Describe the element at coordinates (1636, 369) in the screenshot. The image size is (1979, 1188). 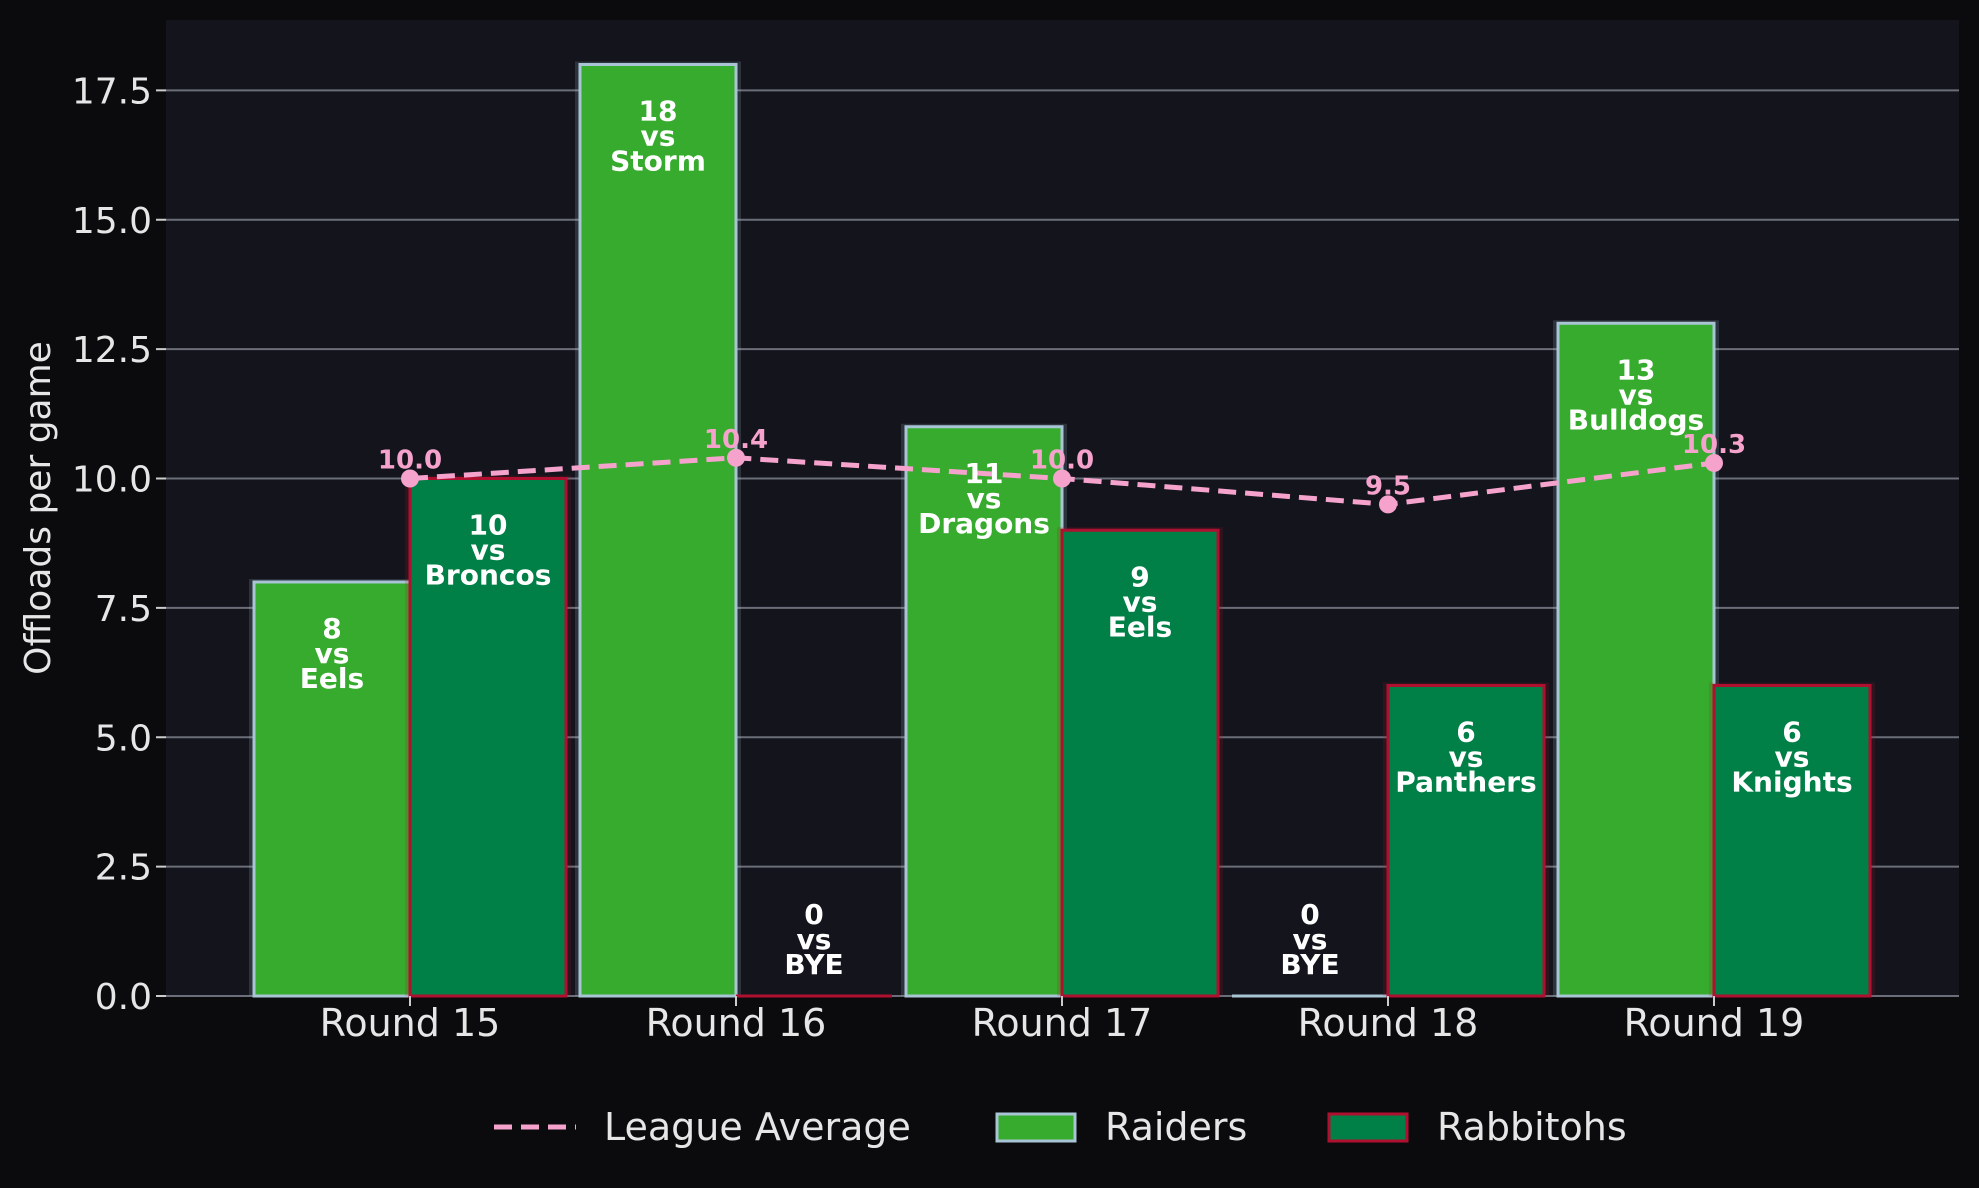
I see `bar-value-label: 13` at that location.